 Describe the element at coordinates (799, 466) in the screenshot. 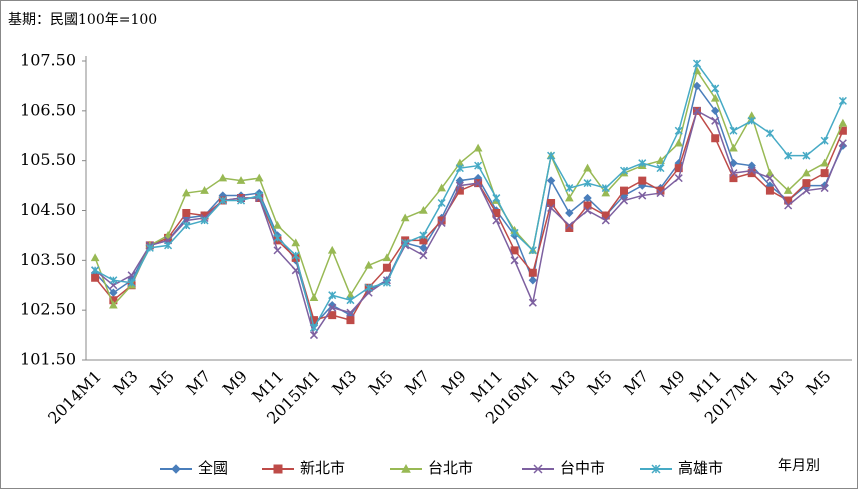

I see `x-axis-label: 年月別` at that location.